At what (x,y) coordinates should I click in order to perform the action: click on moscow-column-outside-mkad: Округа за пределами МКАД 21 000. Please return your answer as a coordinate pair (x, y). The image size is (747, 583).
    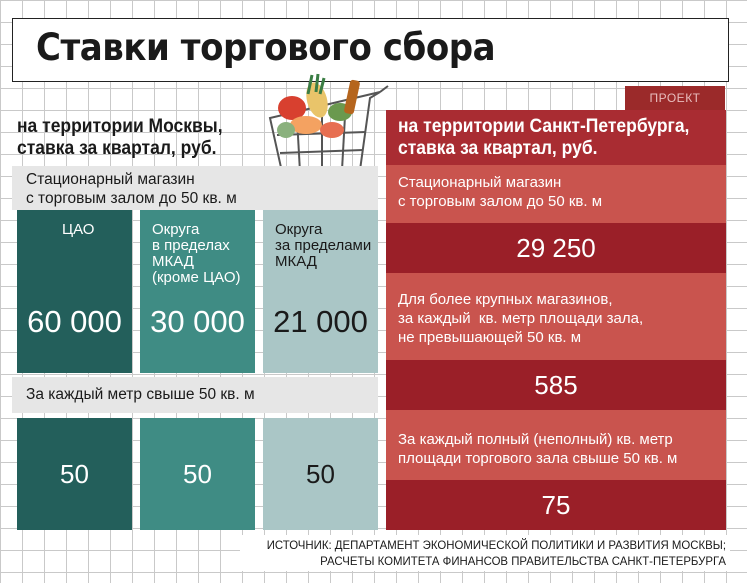
    Looking at the image, I should click on (320, 291).